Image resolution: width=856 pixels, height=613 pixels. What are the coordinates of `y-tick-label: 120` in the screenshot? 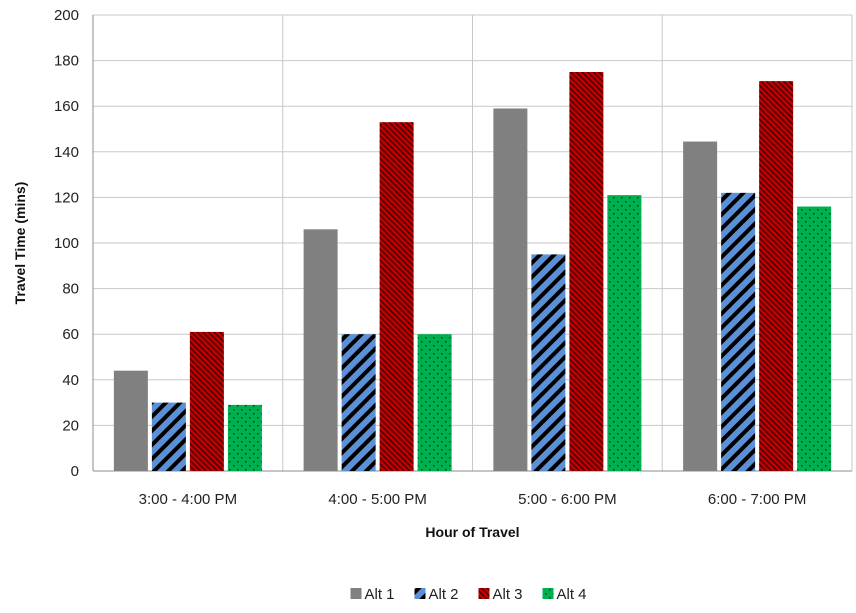 It's located at (66, 197).